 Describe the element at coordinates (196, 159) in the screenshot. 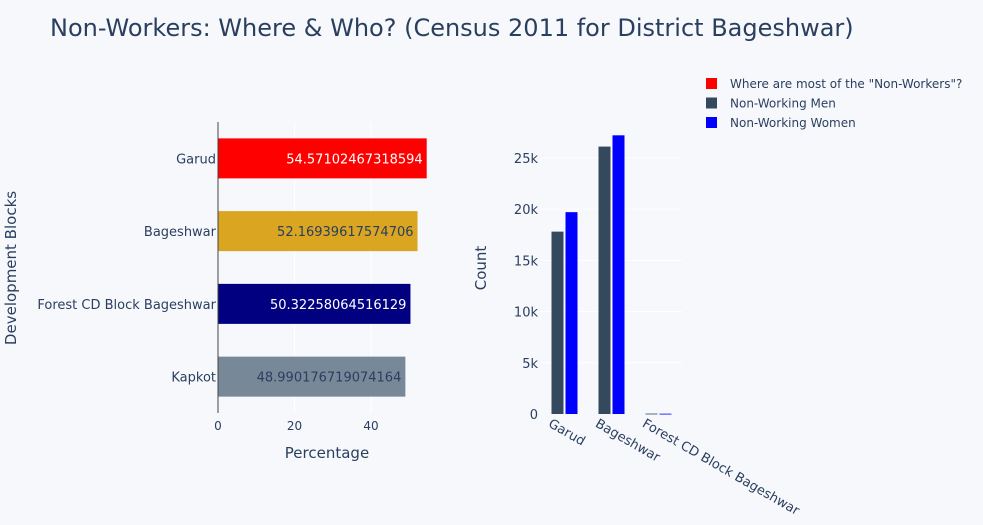

I see `y-tick-label: Garud` at that location.